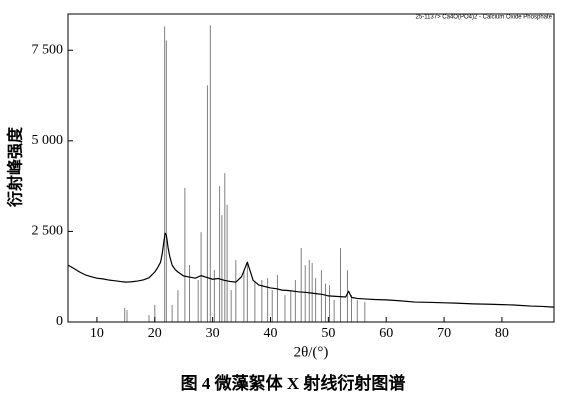 The width and height of the screenshot is (587, 405). What do you see at coordinates (271, 333) in the screenshot?
I see `x-tick-label: 40` at bounding box center [271, 333].